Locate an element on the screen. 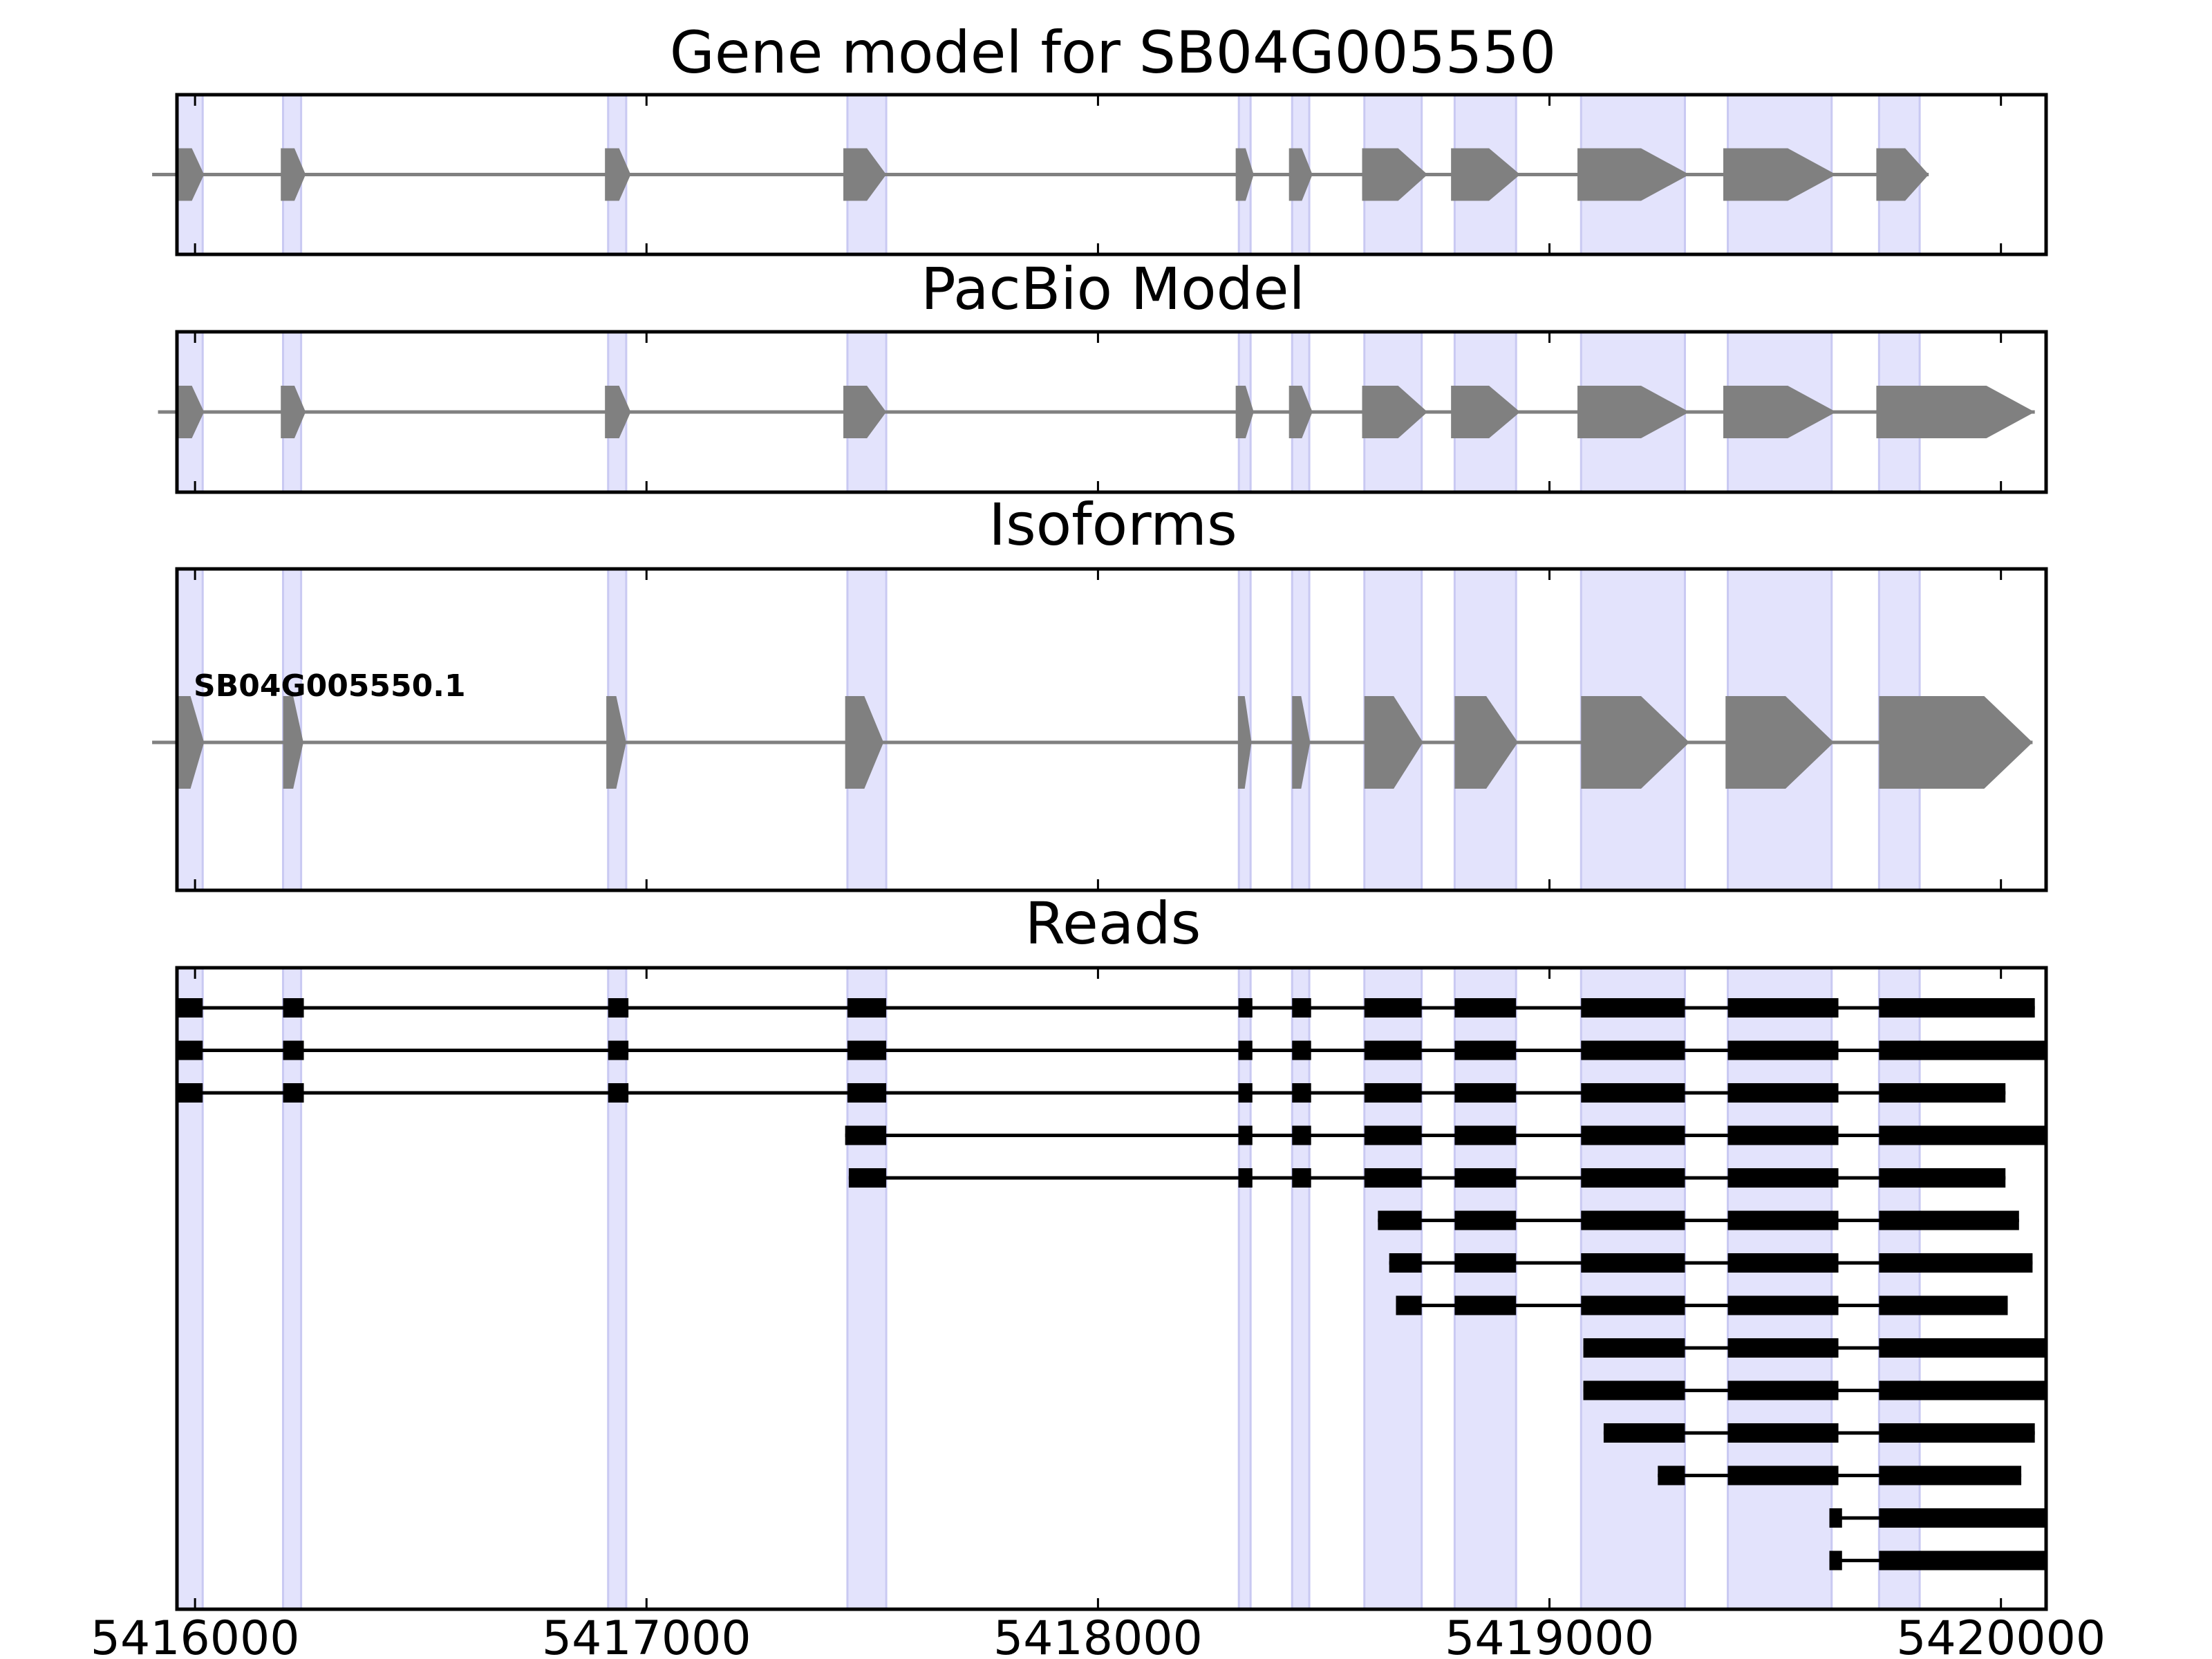  x-tick-label: 5420000 is located at coordinates (2001, 1635).